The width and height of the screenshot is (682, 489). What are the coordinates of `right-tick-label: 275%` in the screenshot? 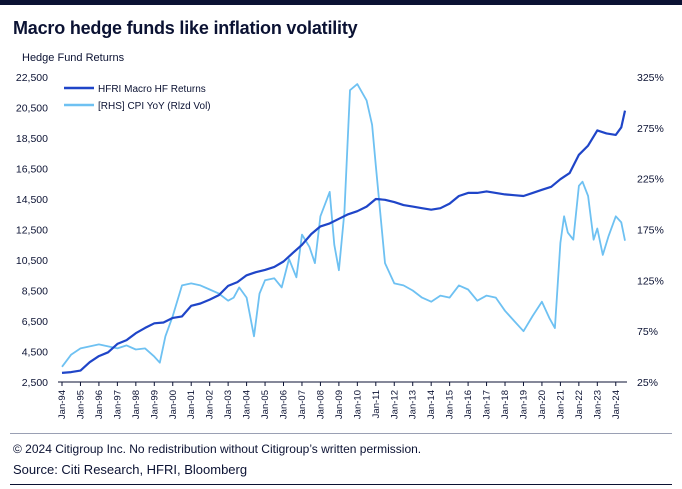 It's located at (650, 129).